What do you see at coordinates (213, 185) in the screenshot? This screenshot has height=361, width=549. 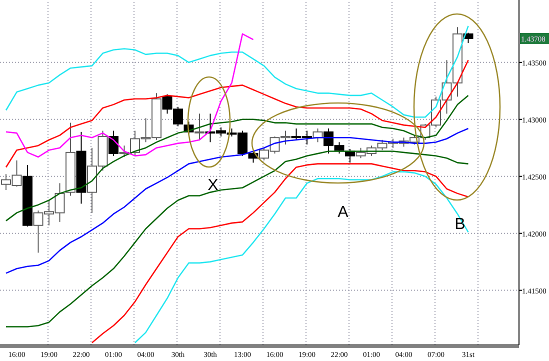 I see `annotation: X` at bounding box center [213, 185].